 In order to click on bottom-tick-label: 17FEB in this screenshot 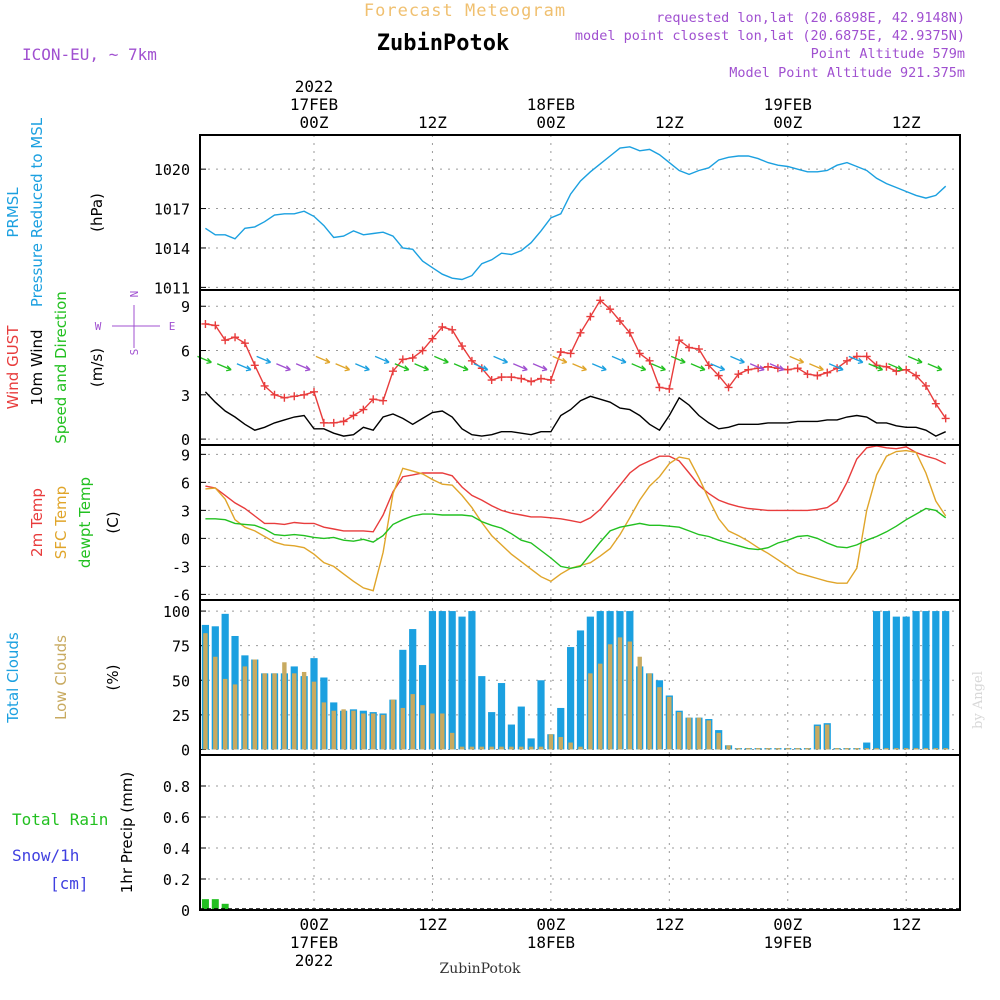, I will do `click(314, 942)`.